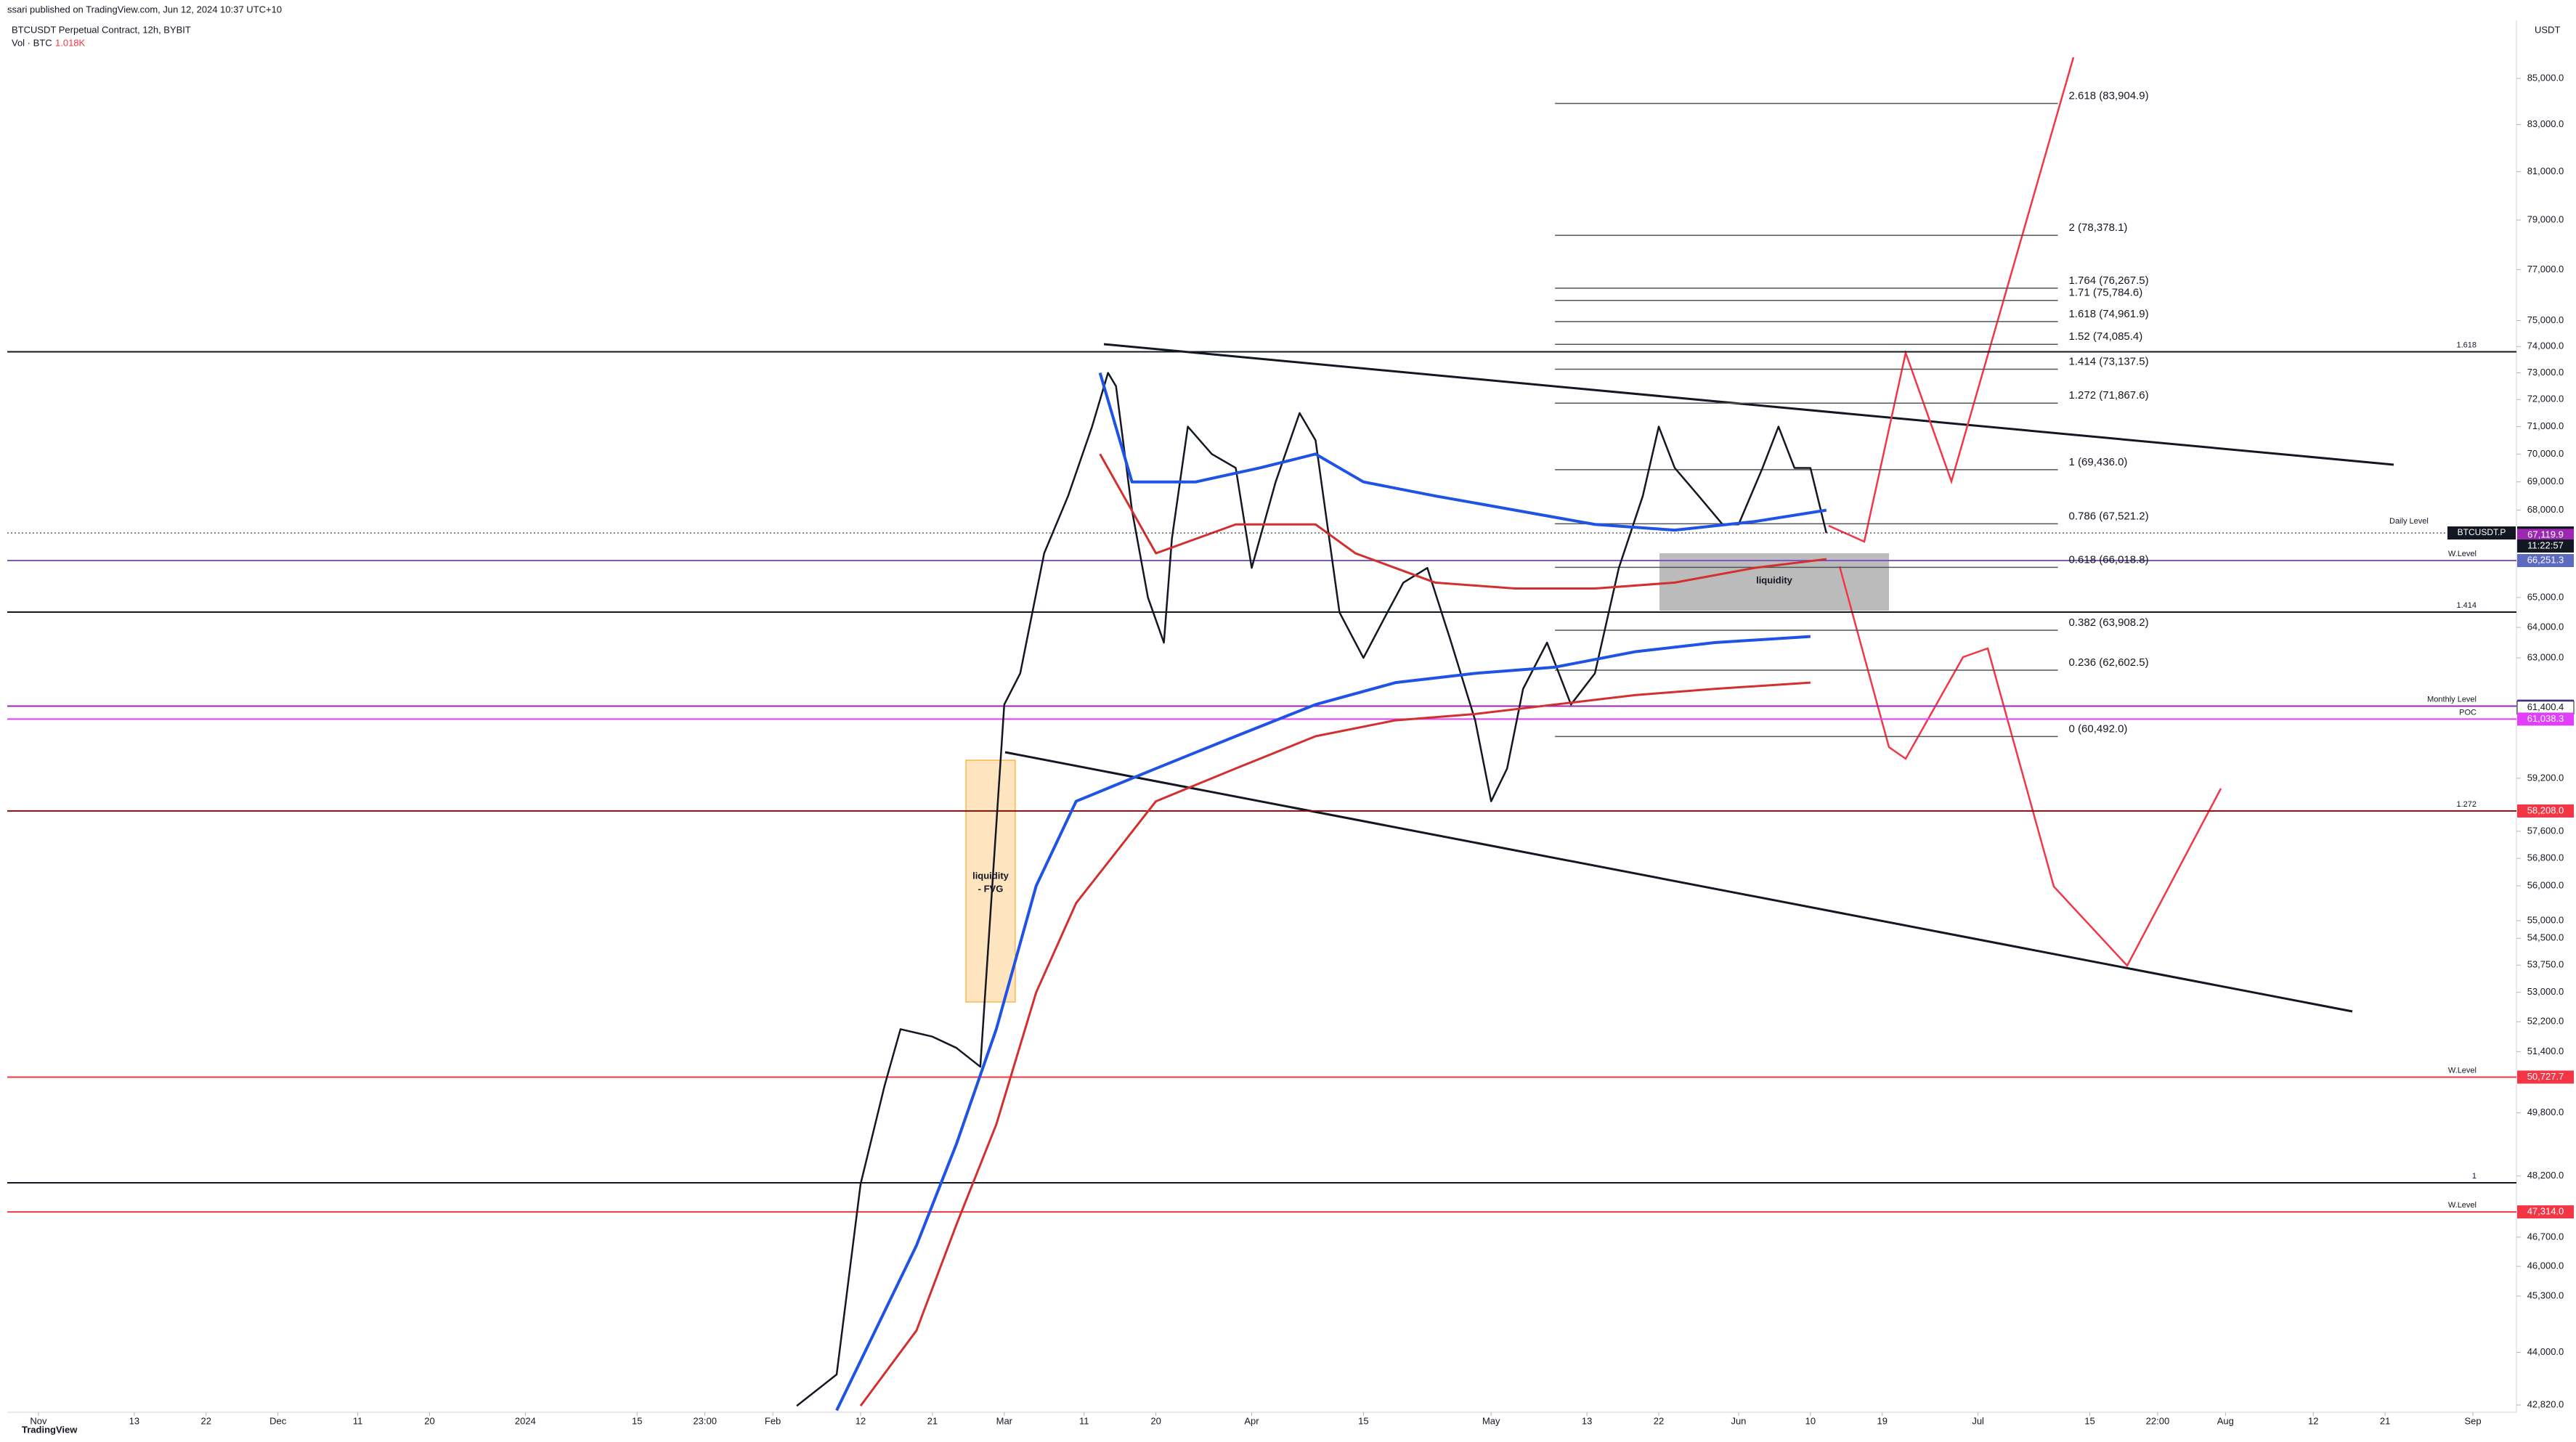  What do you see at coordinates (2545, 1265) in the screenshot?
I see `y-tick-label: 46,000.0` at bounding box center [2545, 1265].